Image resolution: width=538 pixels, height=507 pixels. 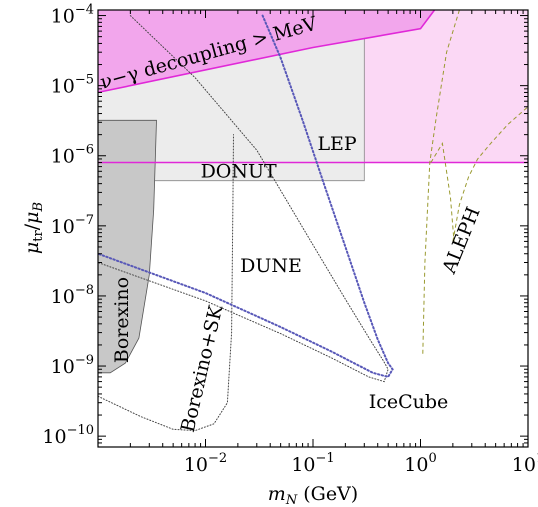 What do you see at coordinates (205, 463) in the screenshot?
I see `x-tick-label: 10⁻²` at bounding box center [205, 463].